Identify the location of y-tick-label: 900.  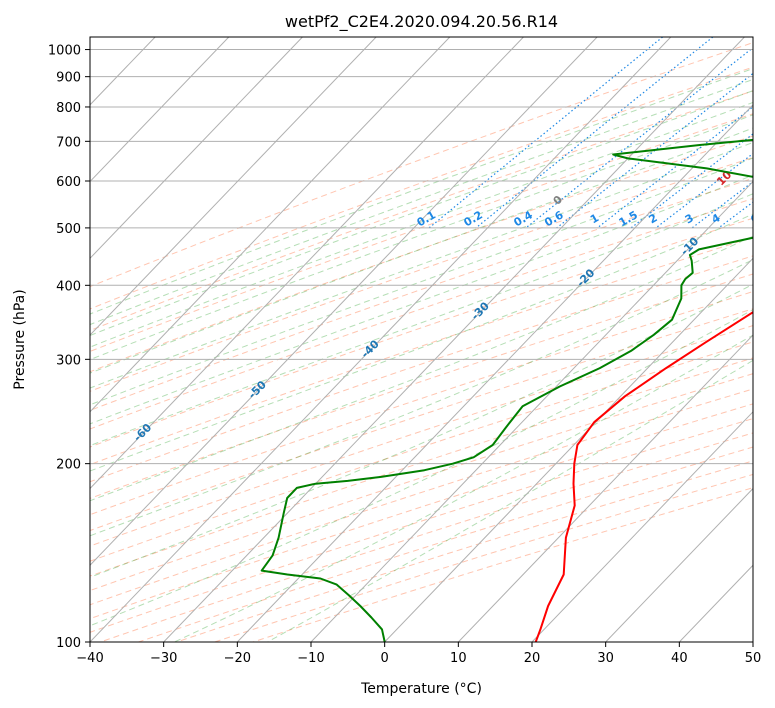
(68, 78).